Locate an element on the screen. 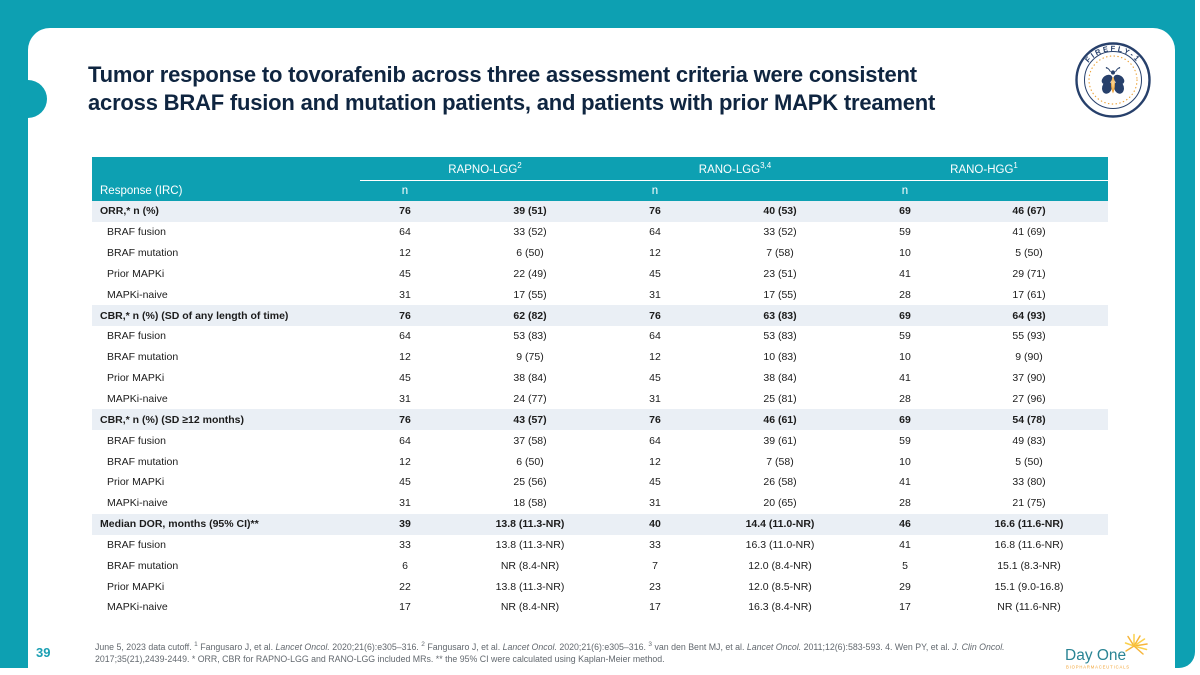 Image resolution: width=1200 pixels, height=675 pixels. table-row: Prior MAPKi 45 25 (56) 45 26 (58) 41 33 (80) is located at coordinates (600, 482).